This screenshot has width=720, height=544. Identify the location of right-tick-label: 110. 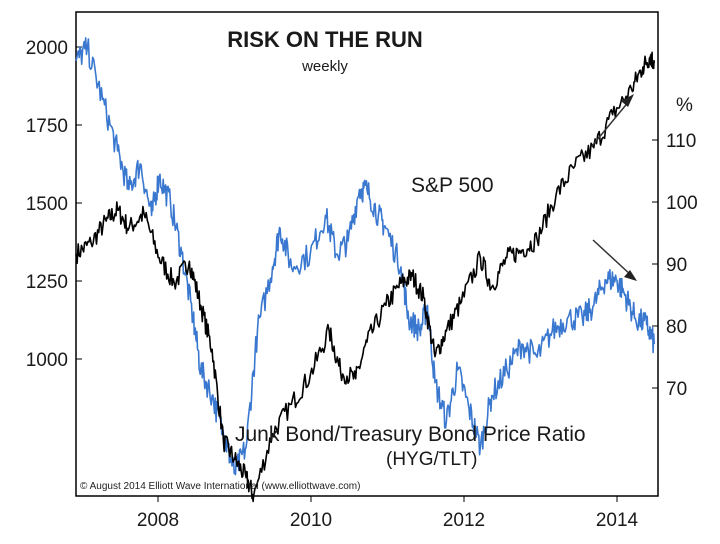
(681, 141).